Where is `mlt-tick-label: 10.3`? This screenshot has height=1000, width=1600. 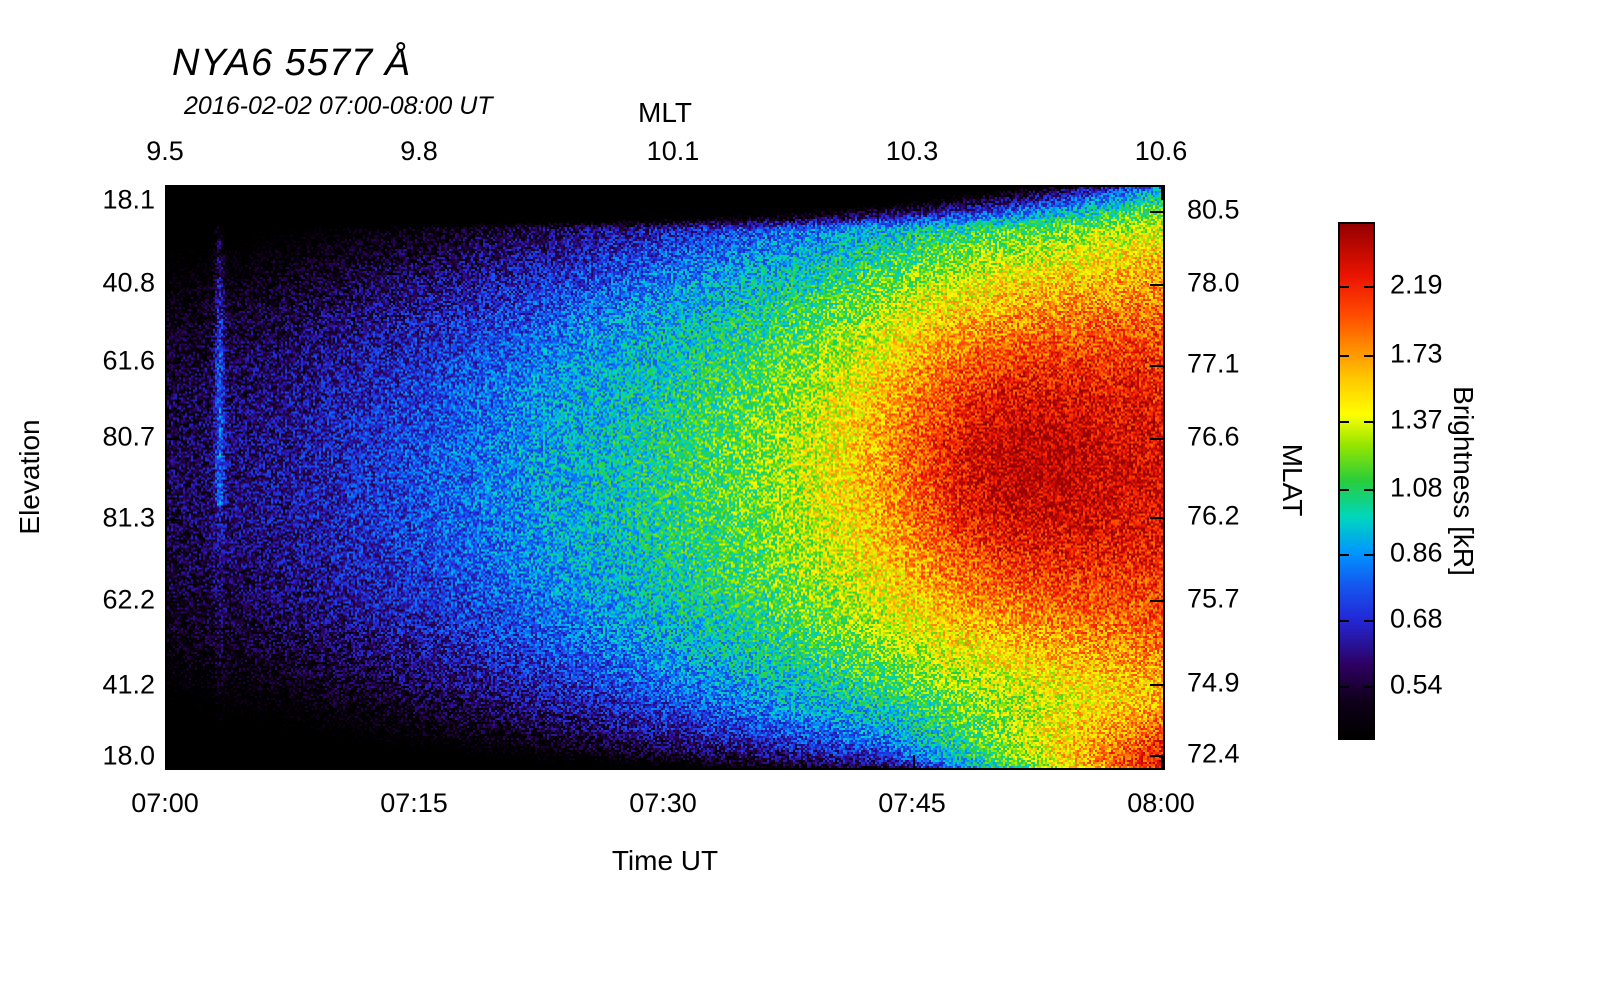
mlt-tick-label: 10.3 is located at coordinates (912, 151).